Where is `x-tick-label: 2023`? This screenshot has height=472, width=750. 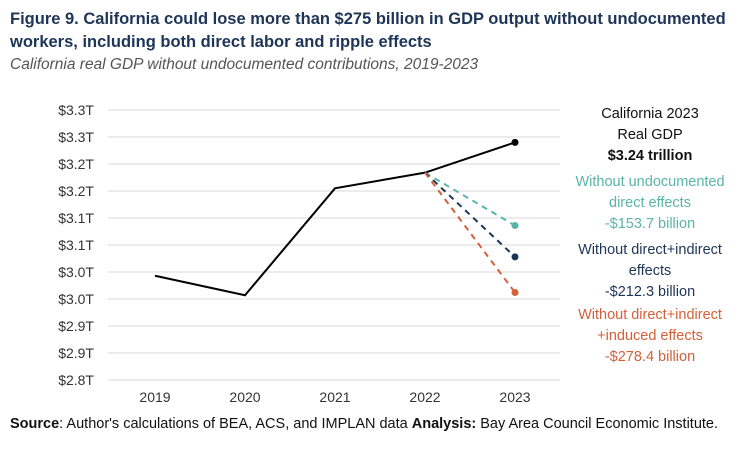
x-tick-label: 2023 is located at coordinates (514, 397).